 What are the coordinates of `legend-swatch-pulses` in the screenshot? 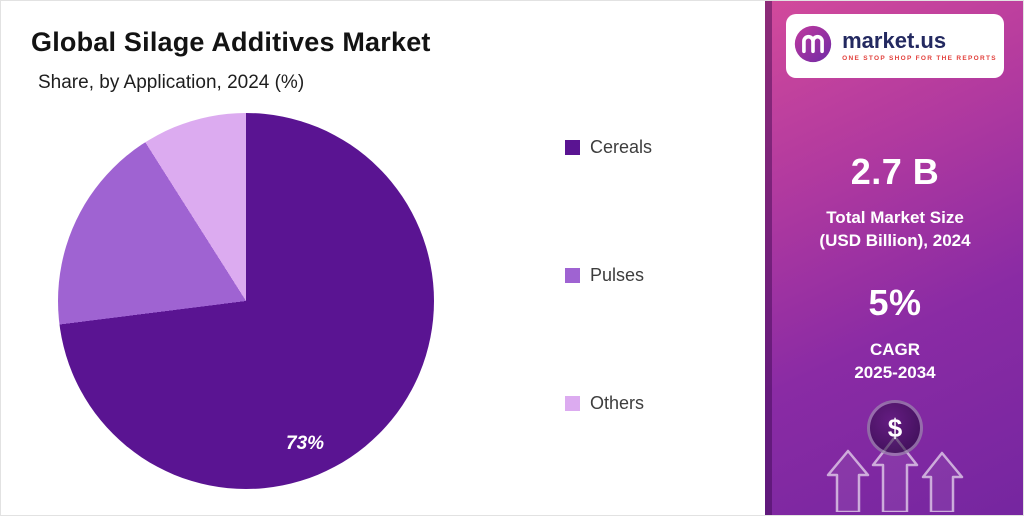 It's located at (572, 275).